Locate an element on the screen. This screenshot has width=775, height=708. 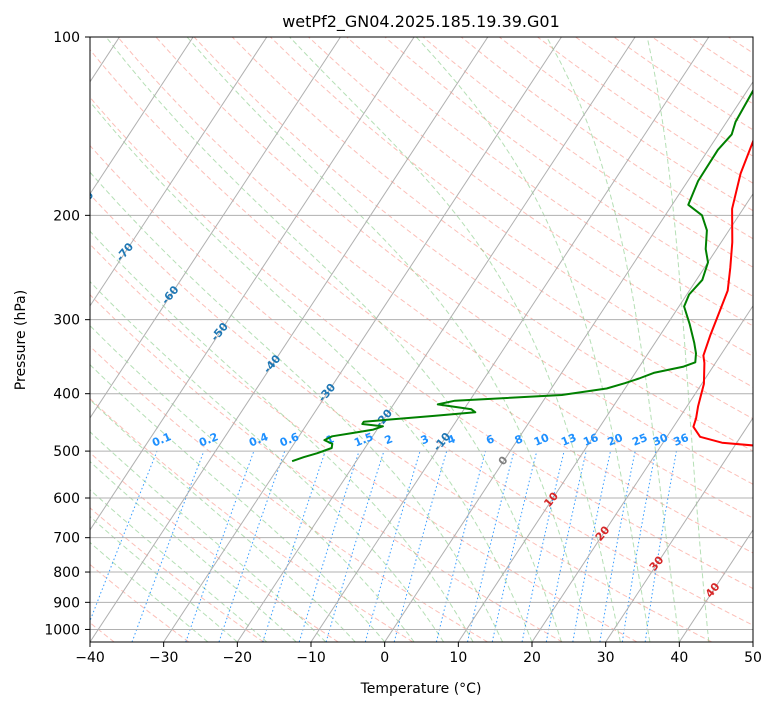
mixing-ratio-label: 30 is located at coordinates (660, 440).